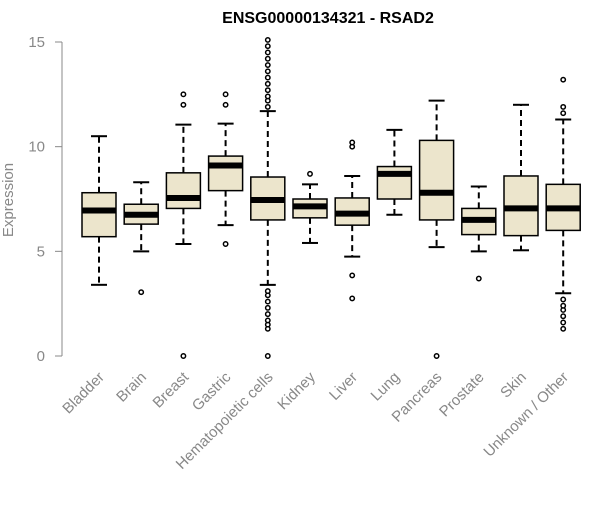 The image size is (600, 505). I want to click on y-axis: 0 5 10 15, so click(45, 199).